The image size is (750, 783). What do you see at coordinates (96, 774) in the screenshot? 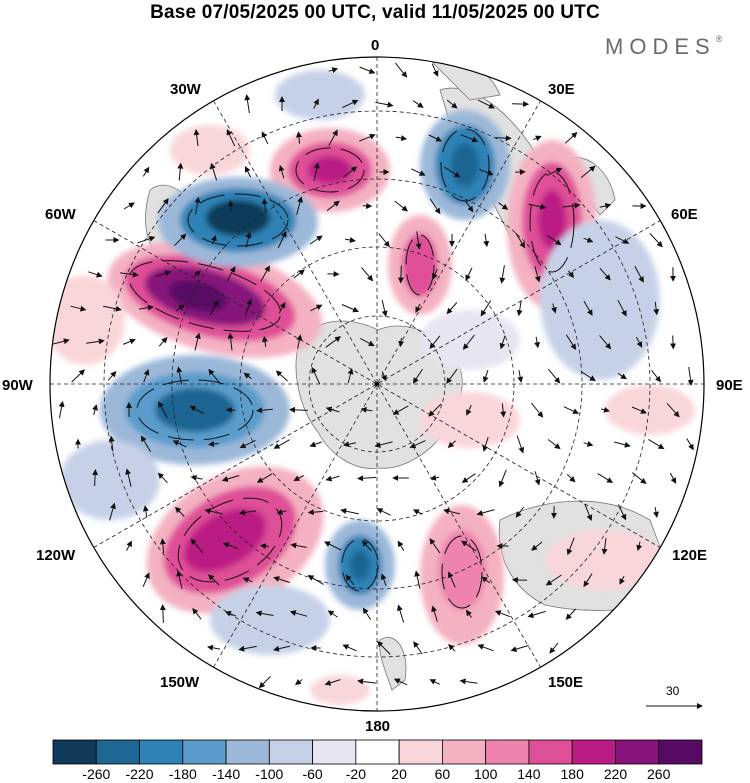
I see `colorbar-tick-label: -260` at bounding box center [96, 774].